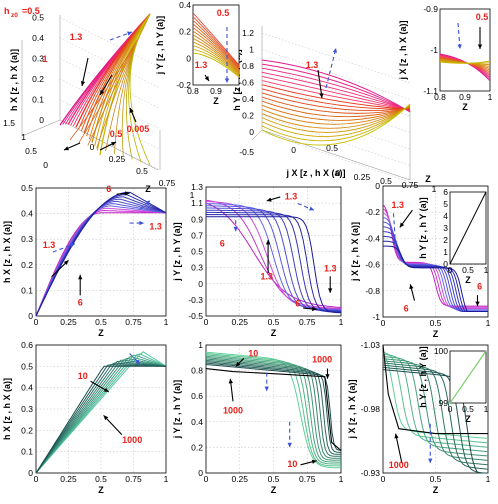 Image resolution: width=498 pixels, height=504 pixels. What do you see at coordinates (445, 228) in the screenshot?
I see `y-tick-label: 3` at bounding box center [445, 228].